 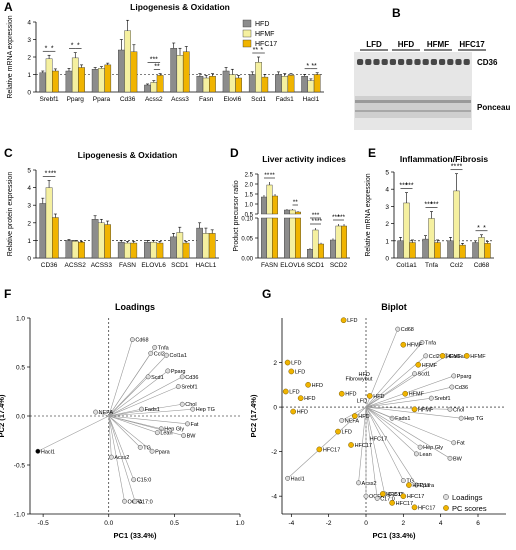 I want to click on loading-point-cd68, so click(x=398, y=329).